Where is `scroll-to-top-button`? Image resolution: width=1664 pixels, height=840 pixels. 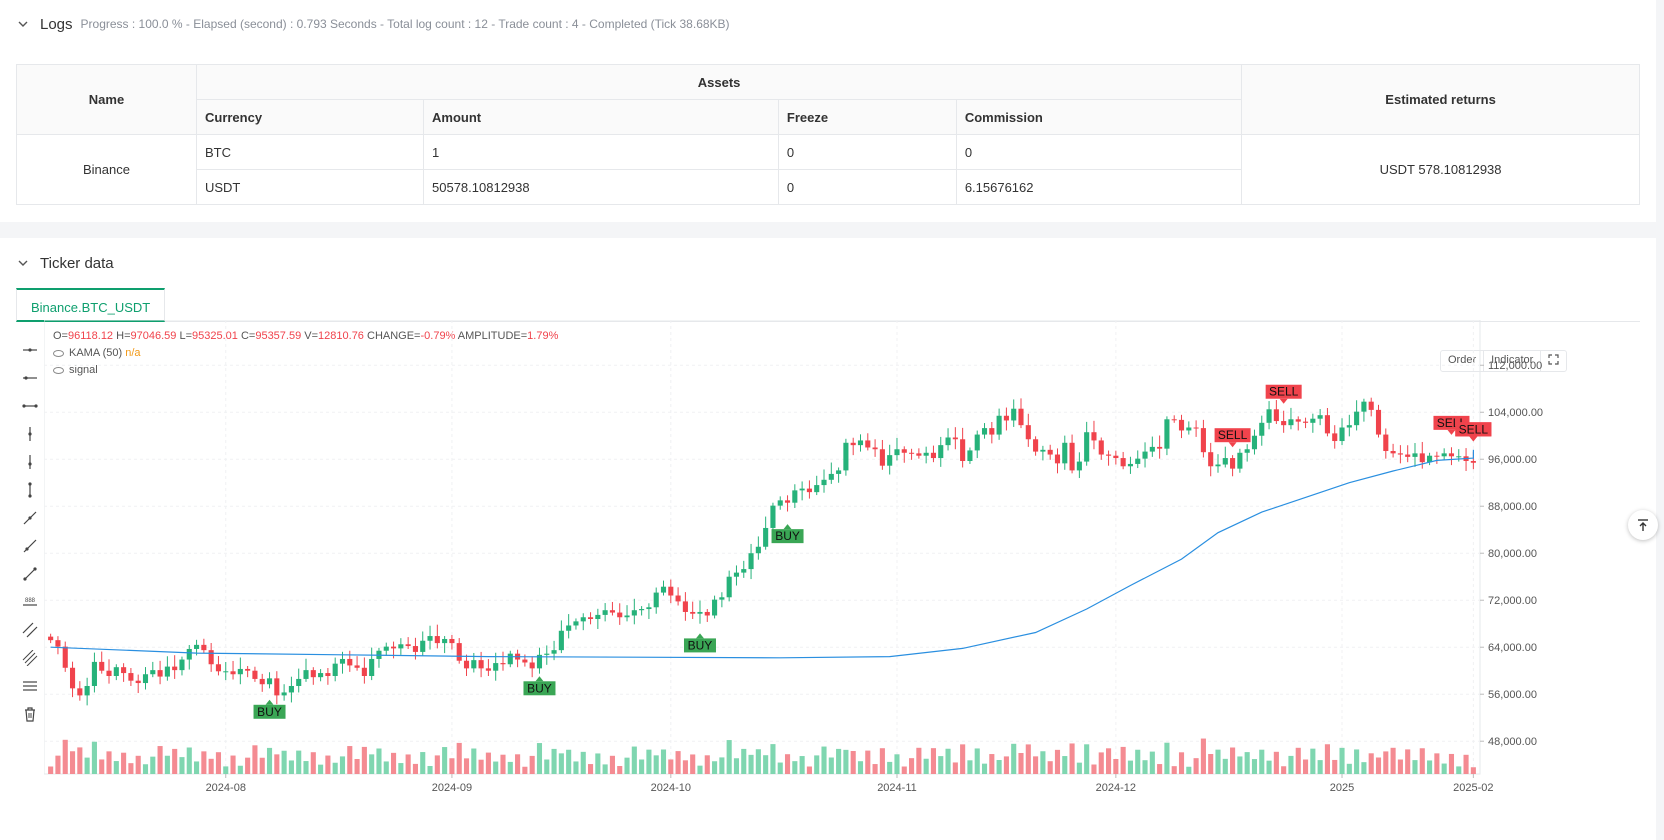 scroll-to-top-button is located at coordinates (1643, 525).